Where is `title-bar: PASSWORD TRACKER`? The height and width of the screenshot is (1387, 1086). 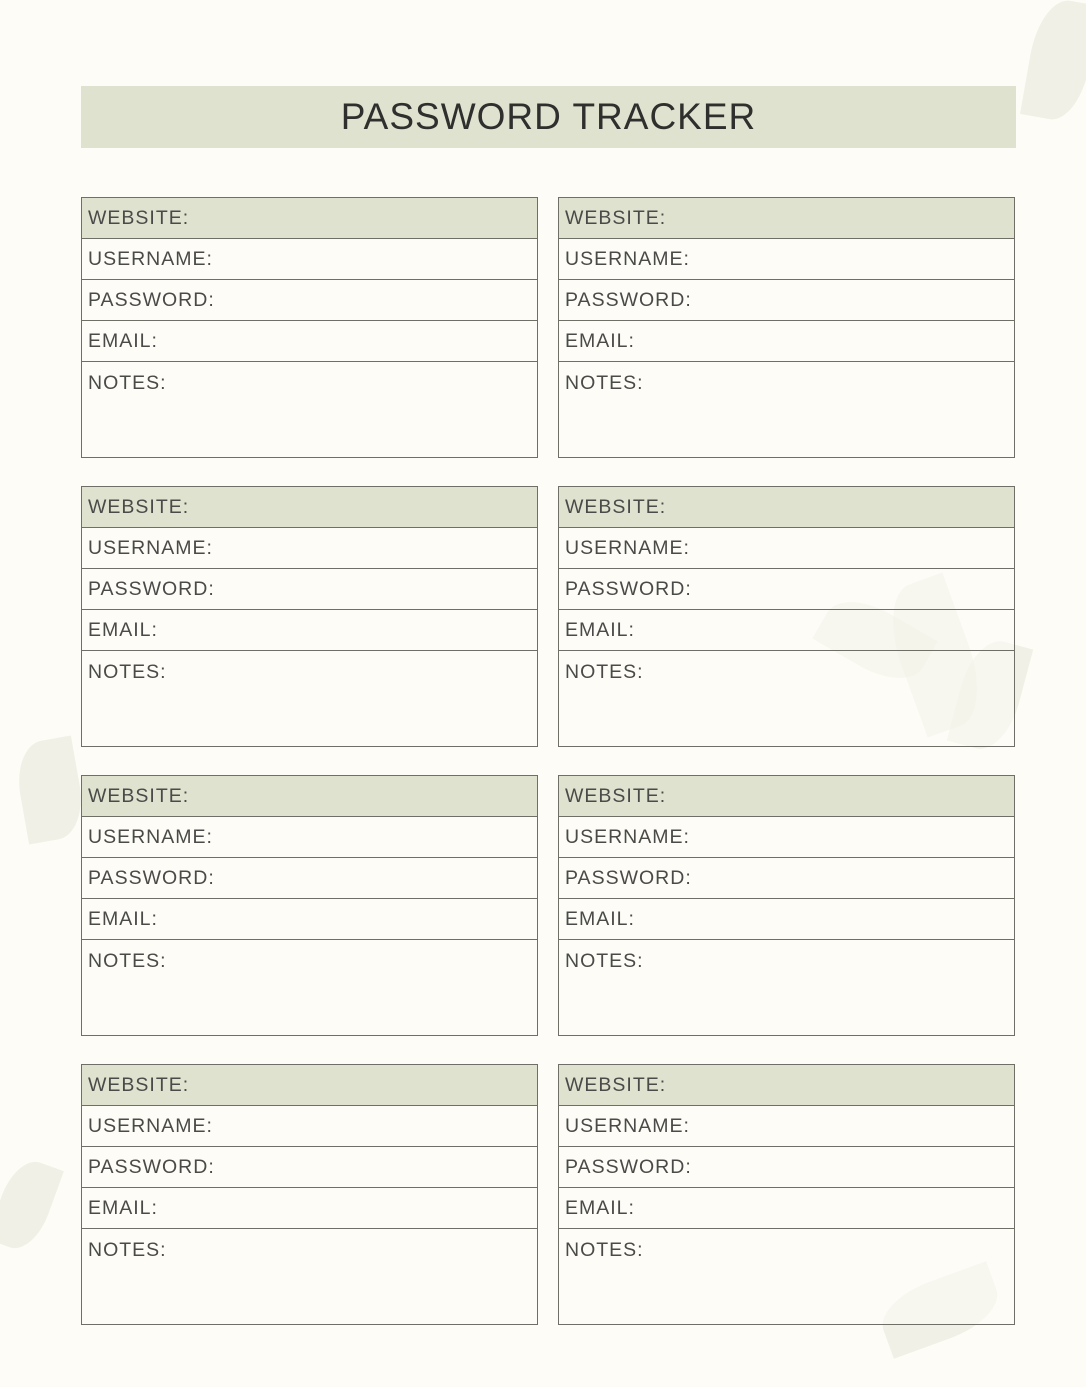
title-bar: PASSWORD TRACKER is located at coordinates (548, 117).